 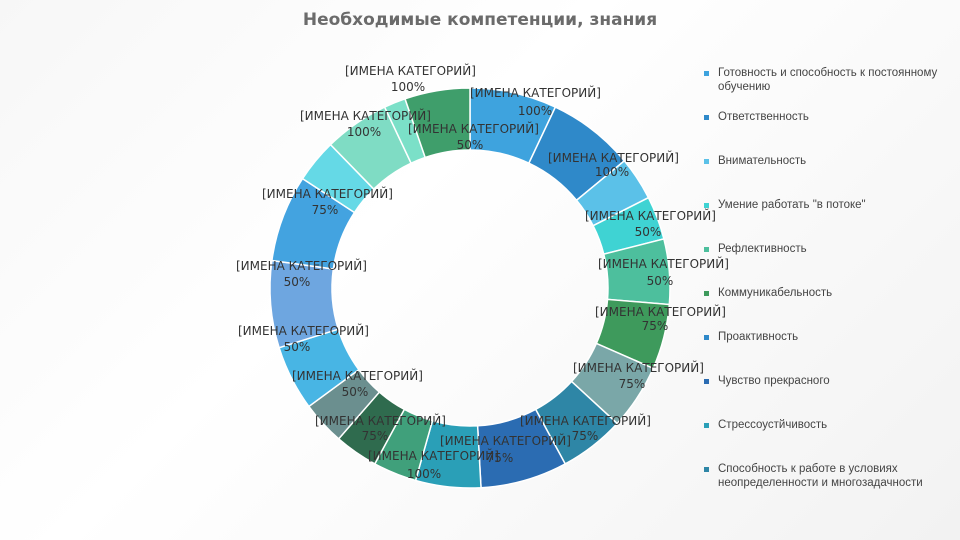 What do you see at coordinates (775, 293) in the screenshot?
I see `legend-label: Коммуникабельность` at bounding box center [775, 293].